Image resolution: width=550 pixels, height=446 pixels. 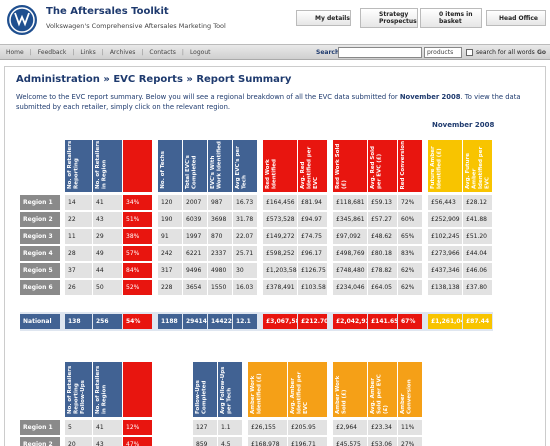 What do you see at coordinates (245, 253) in the screenshot?
I see `table-cell: 25.71` at bounding box center [245, 253].